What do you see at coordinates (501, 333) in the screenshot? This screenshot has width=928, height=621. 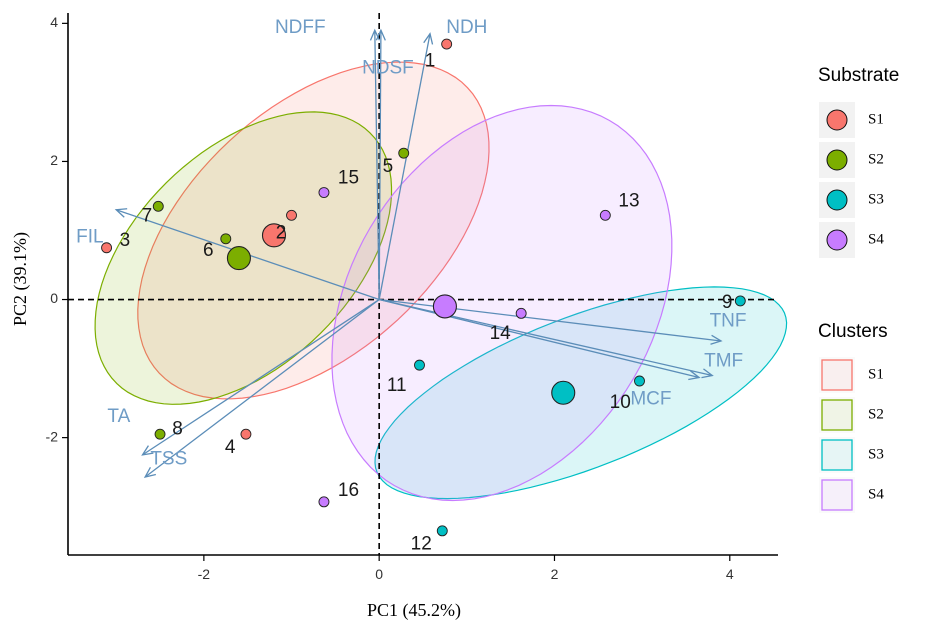 I see `point-label-14: 14` at bounding box center [501, 333].